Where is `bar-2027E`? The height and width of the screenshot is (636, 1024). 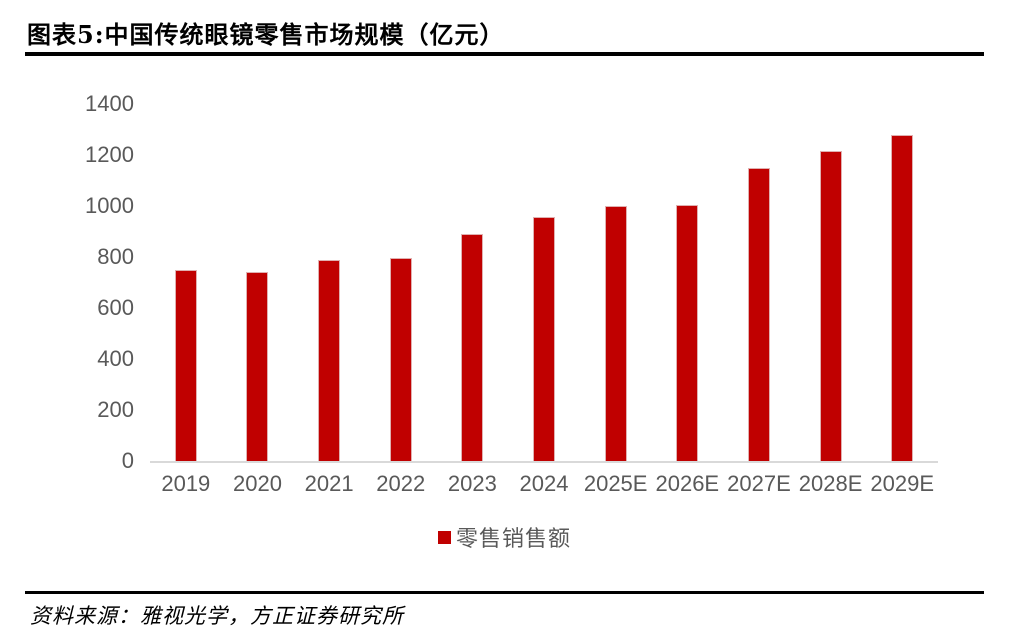 bar-2027E is located at coordinates (758, 314).